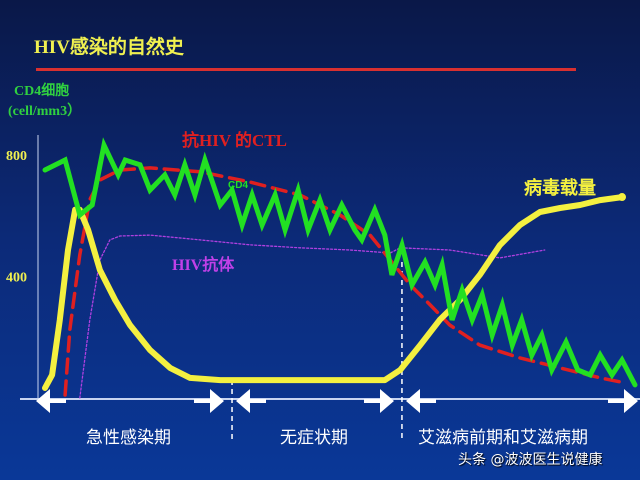 The image size is (640, 480). Describe the element at coordinates (16, 156) in the screenshot. I see `y-tick-label-800: 800` at that location.